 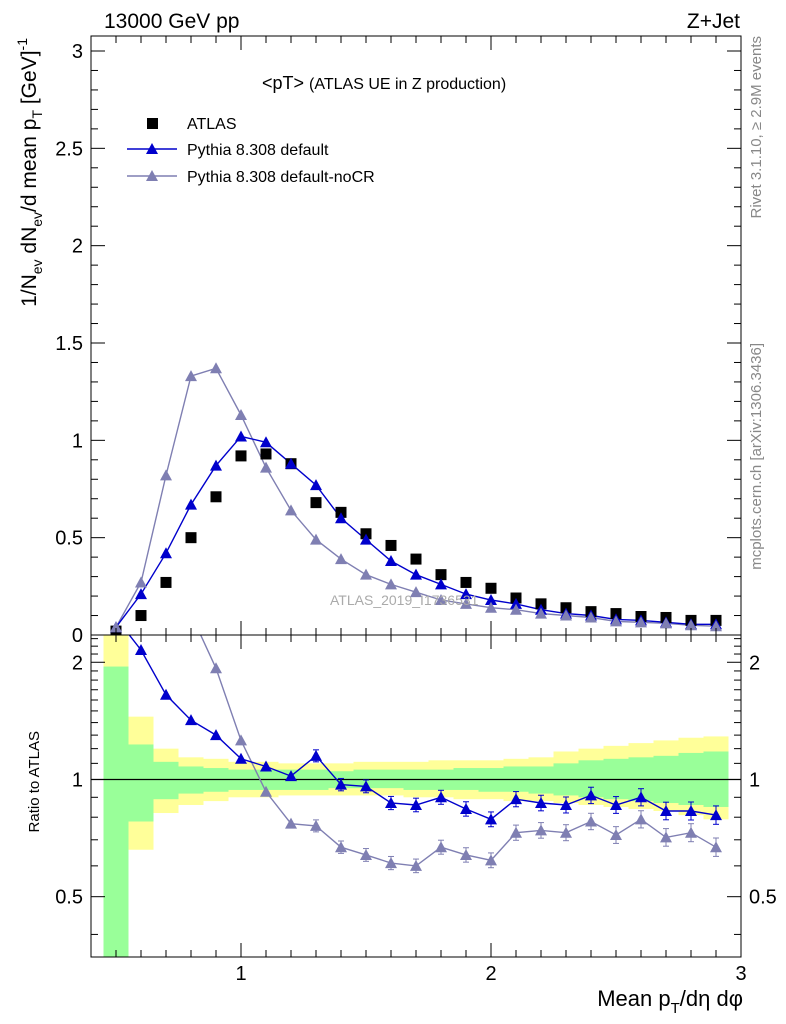 What do you see at coordinates (152, 175) in the screenshot?
I see `legend-marker-nocr` at bounding box center [152, 175].